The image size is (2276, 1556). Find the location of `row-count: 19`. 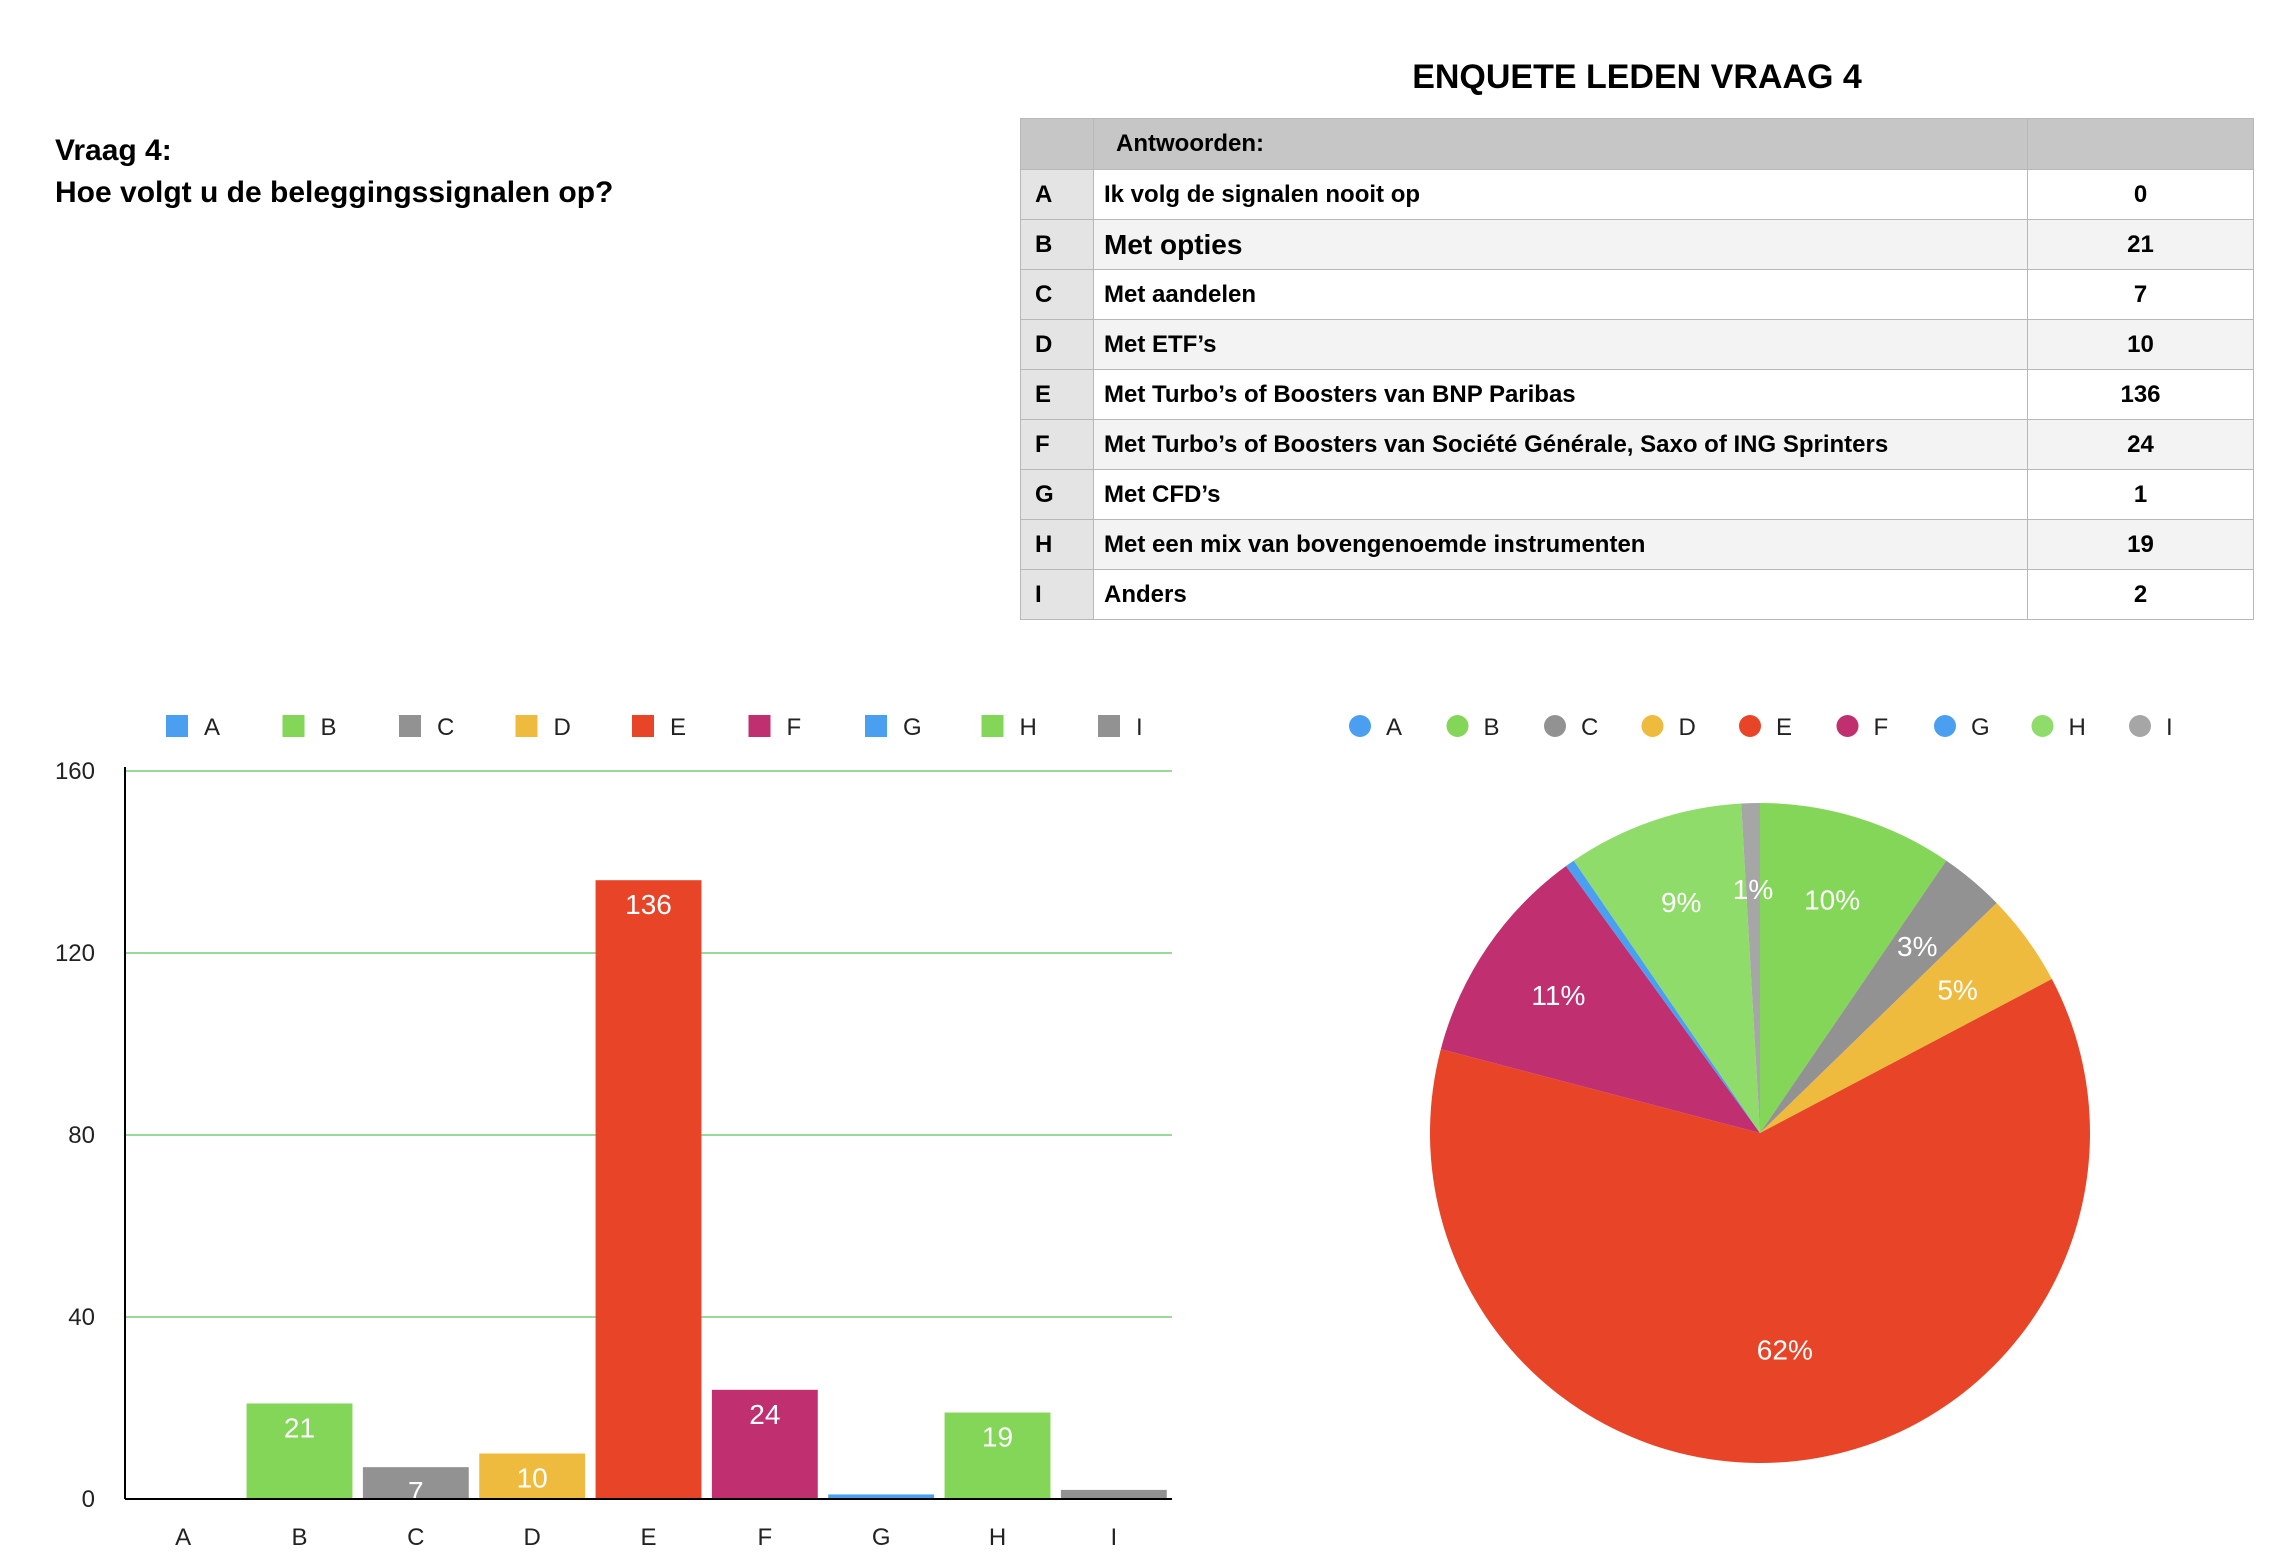

row-count: 19 is located at coordinates (2140, 544).